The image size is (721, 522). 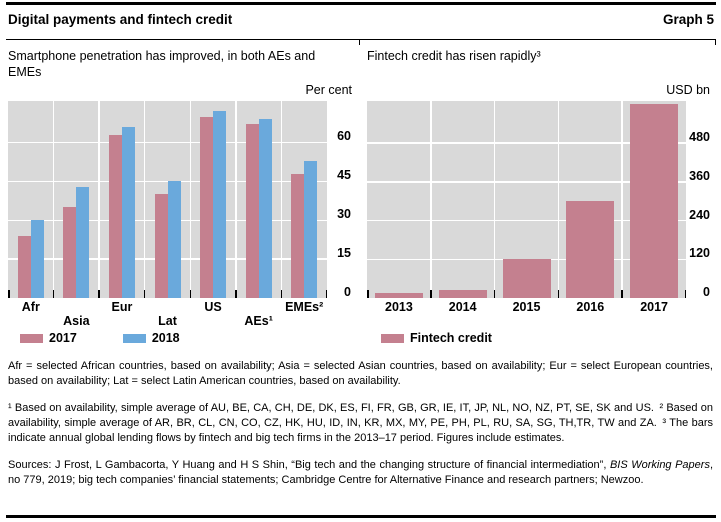 What do you see at coordinates (258, 321) in the screenshot?
I see `category-label: AEs¹` at bounding box center [258, 321].